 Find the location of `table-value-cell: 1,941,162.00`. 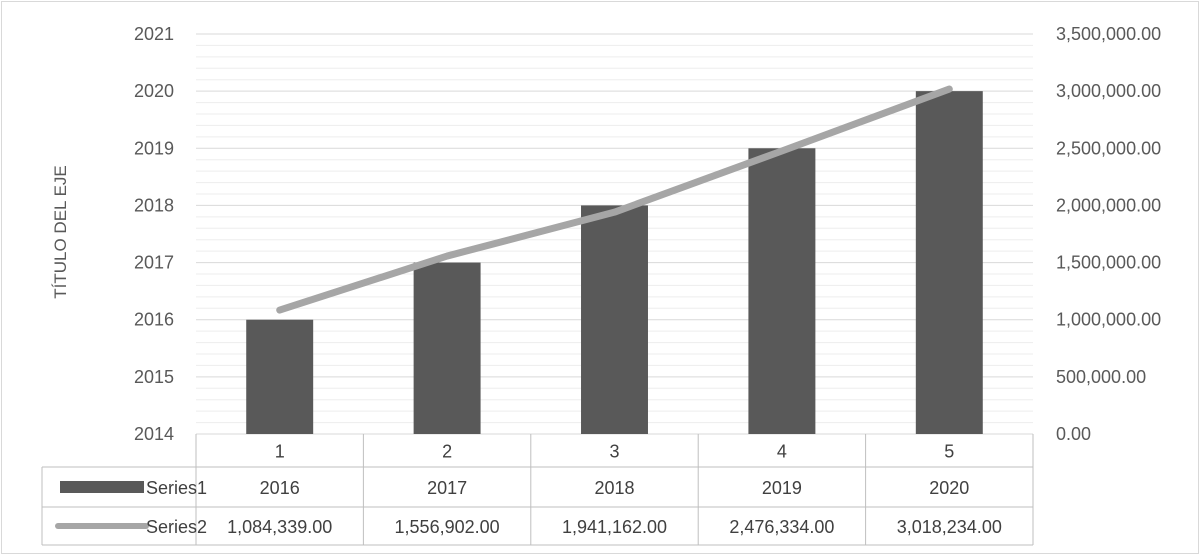

table-value-cell: 1,941,162.00 is located at coordinates (614, 527).